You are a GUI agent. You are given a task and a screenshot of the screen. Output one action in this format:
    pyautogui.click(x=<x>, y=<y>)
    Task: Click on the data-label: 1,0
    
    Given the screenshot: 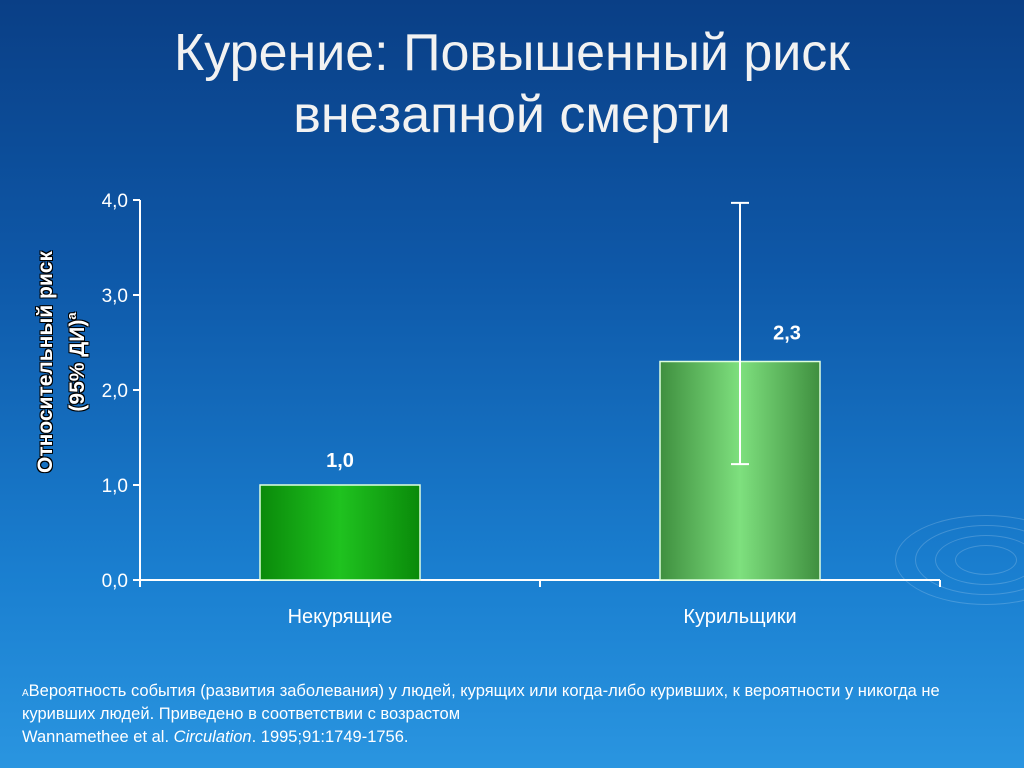 What is the action you would take?
    pyautogui.click(x=340, y=461)
    